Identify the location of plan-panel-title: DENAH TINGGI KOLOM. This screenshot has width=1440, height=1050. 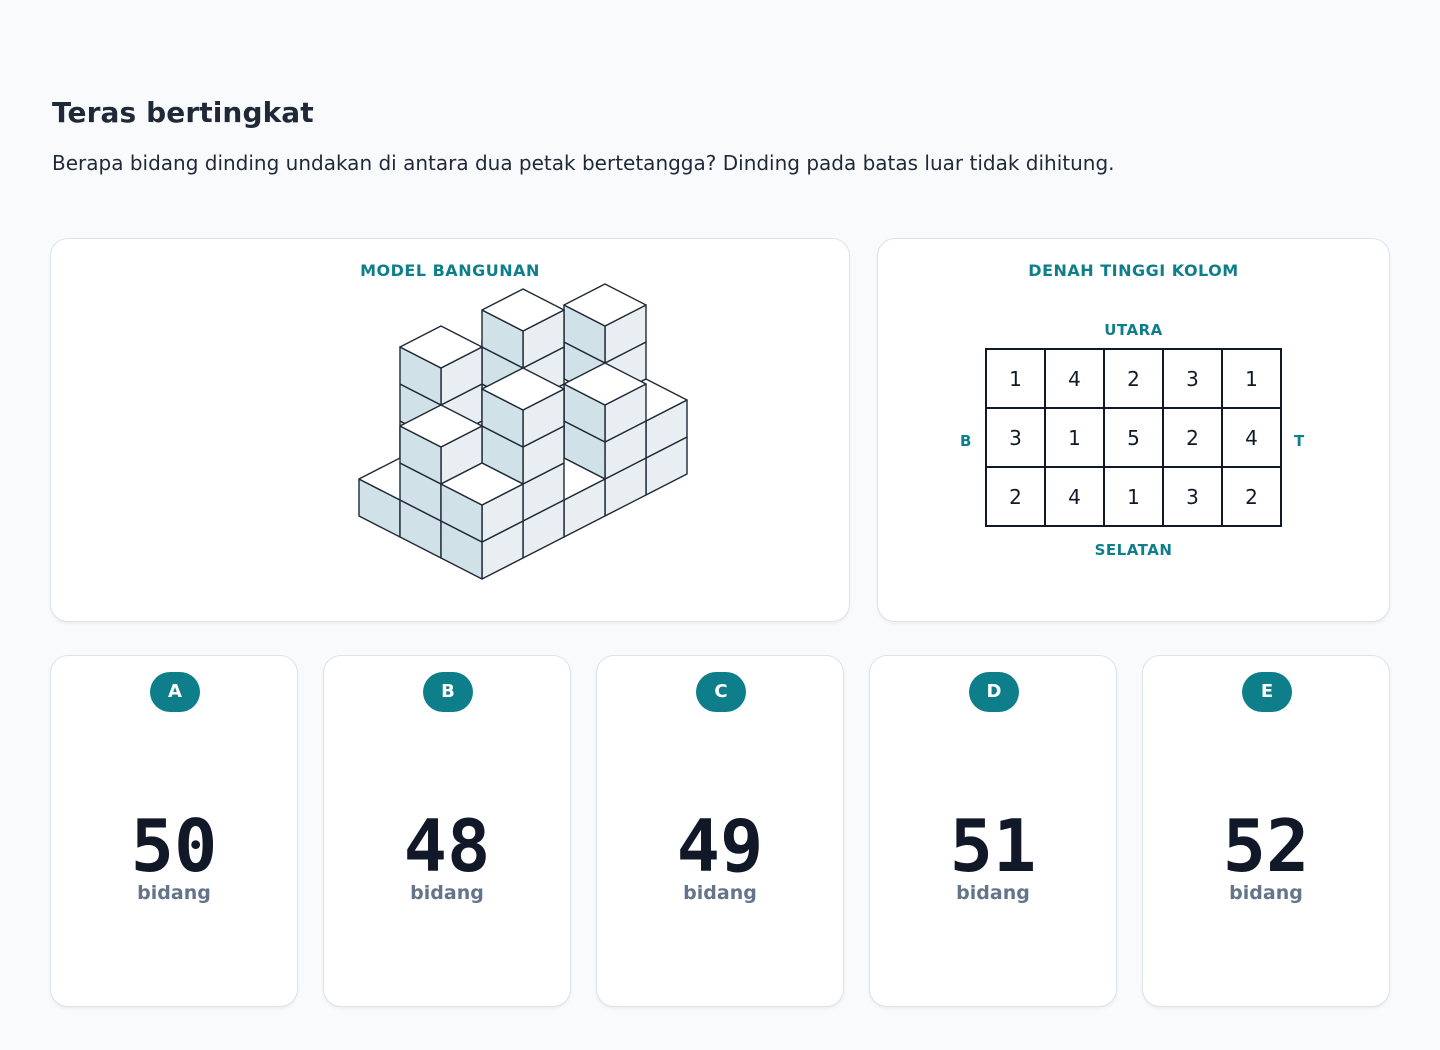
(1133, 270).